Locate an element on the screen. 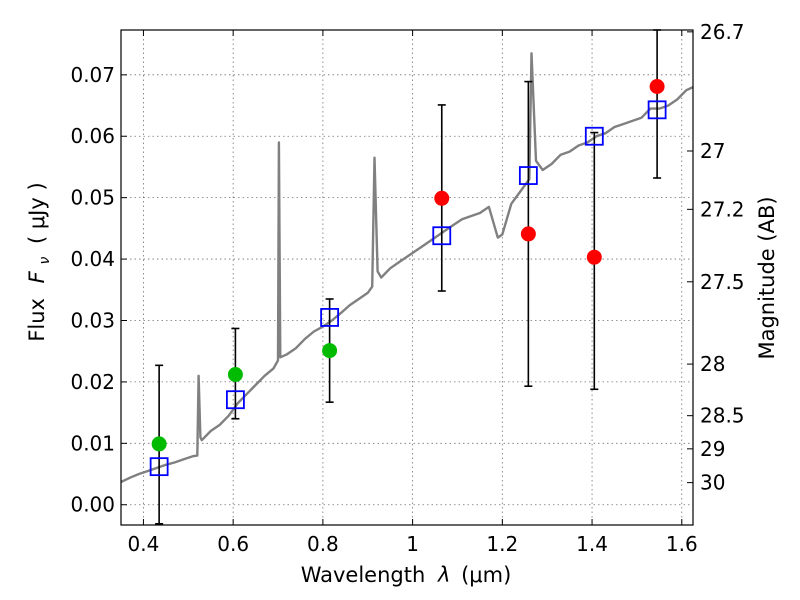 This screenshot has height=600, width=800. x-tick-label: 1.6 is located at coordinates (682, 544).